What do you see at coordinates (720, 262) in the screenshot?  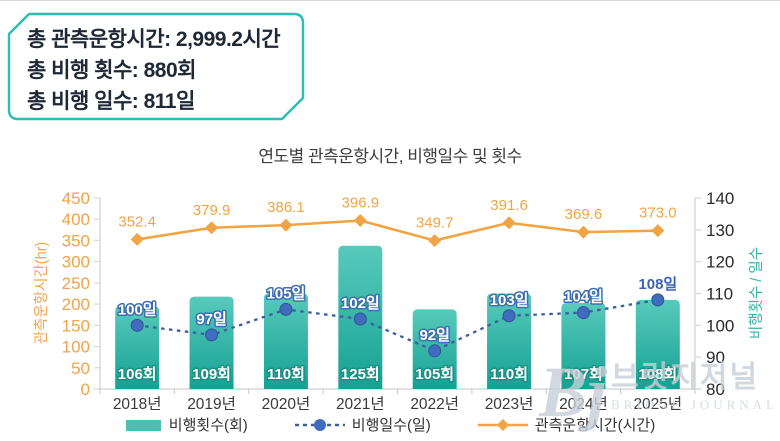 I see `svg-text: 120` at bounding box center [720, 262].